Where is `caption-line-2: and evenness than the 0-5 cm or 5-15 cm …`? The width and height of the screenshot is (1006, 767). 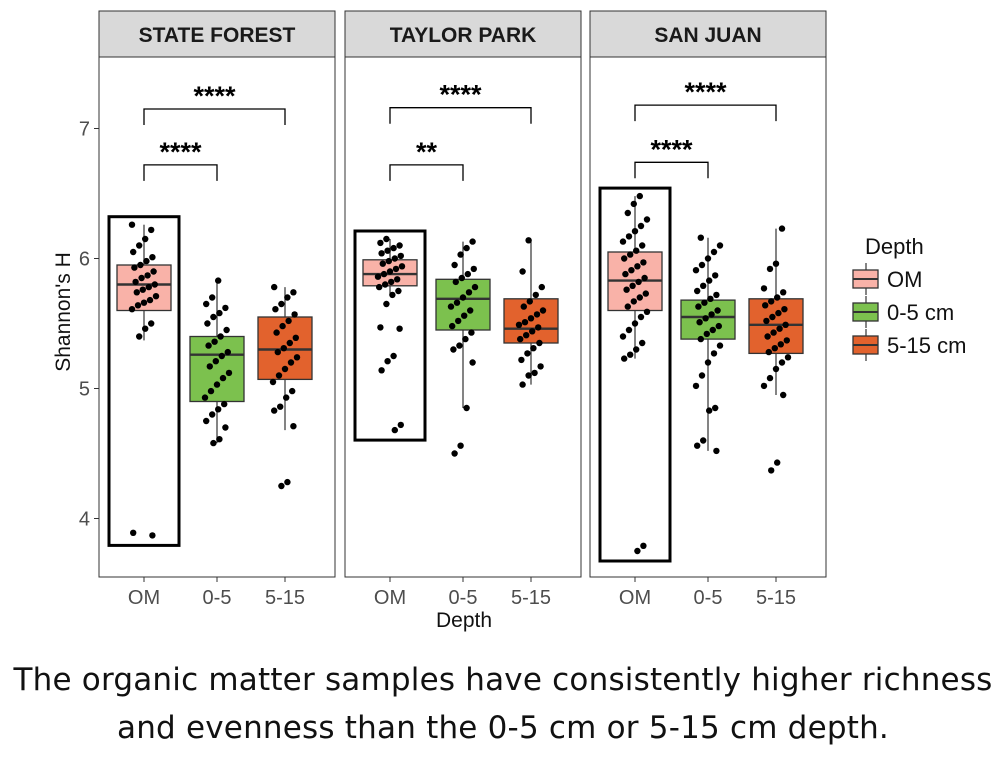
caption-line-2: and evenness than the 0-5 cm or 5-15 cm … is located at coordinates (503, 728).